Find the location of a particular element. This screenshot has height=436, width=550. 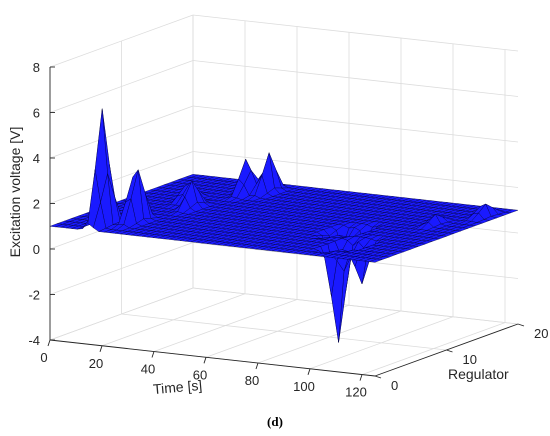

z-tick-label-1: -2 is located at coordinates (34, 295).